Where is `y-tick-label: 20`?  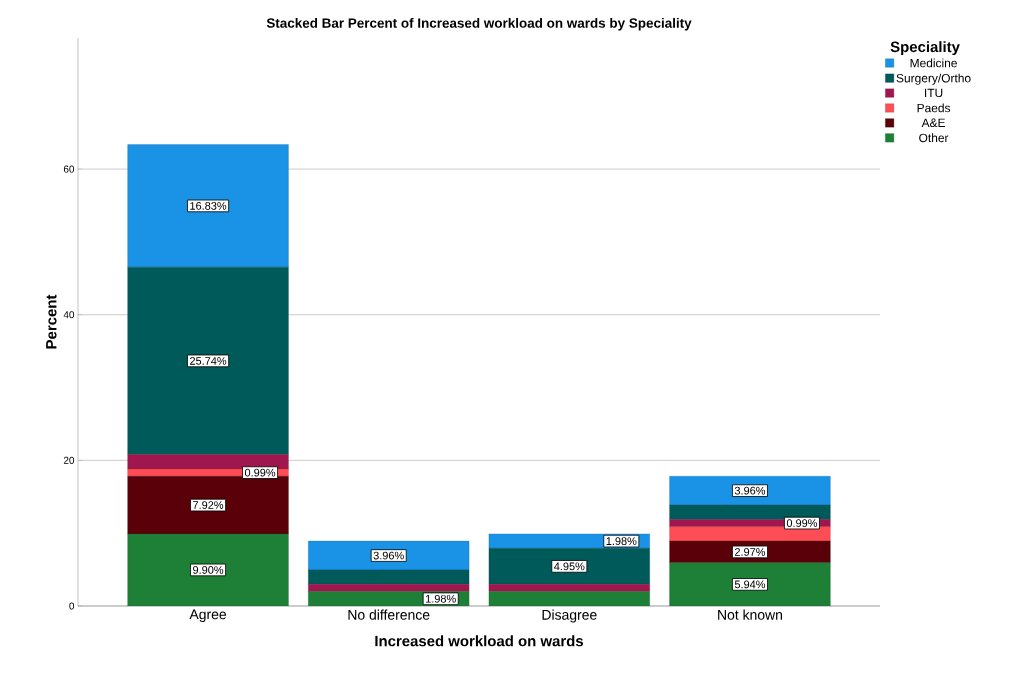 y-tick-label: 20 is located at coordinates (69, 460).